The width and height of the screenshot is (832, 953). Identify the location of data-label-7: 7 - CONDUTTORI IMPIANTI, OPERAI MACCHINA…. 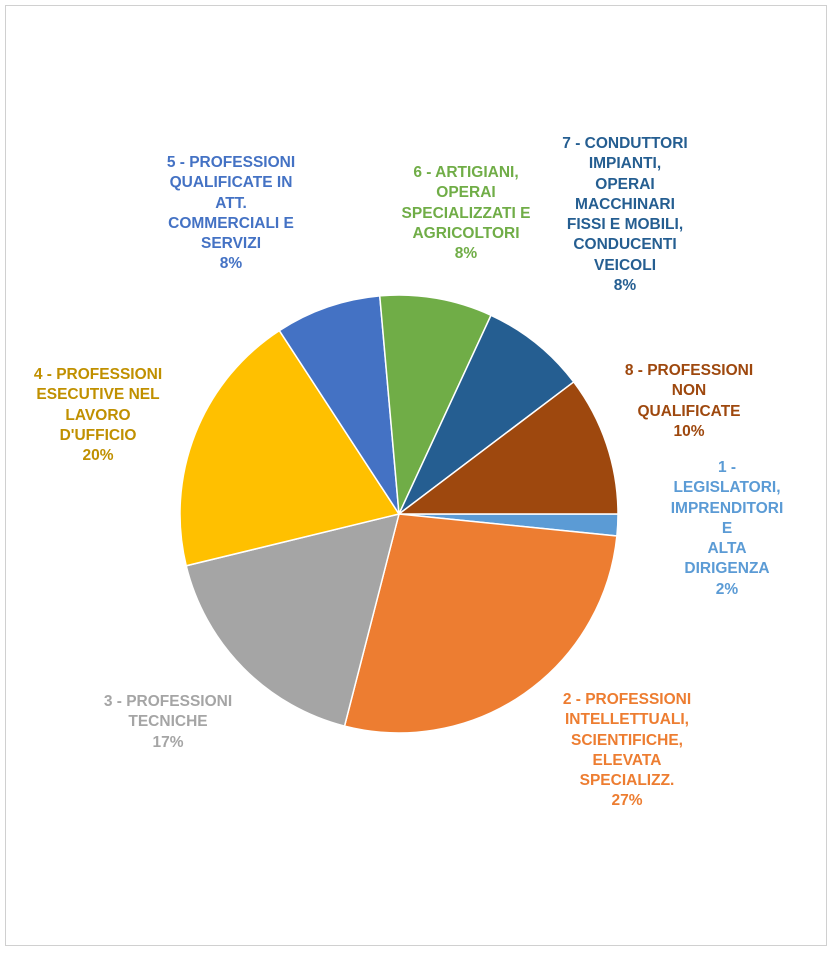
(625, 215).